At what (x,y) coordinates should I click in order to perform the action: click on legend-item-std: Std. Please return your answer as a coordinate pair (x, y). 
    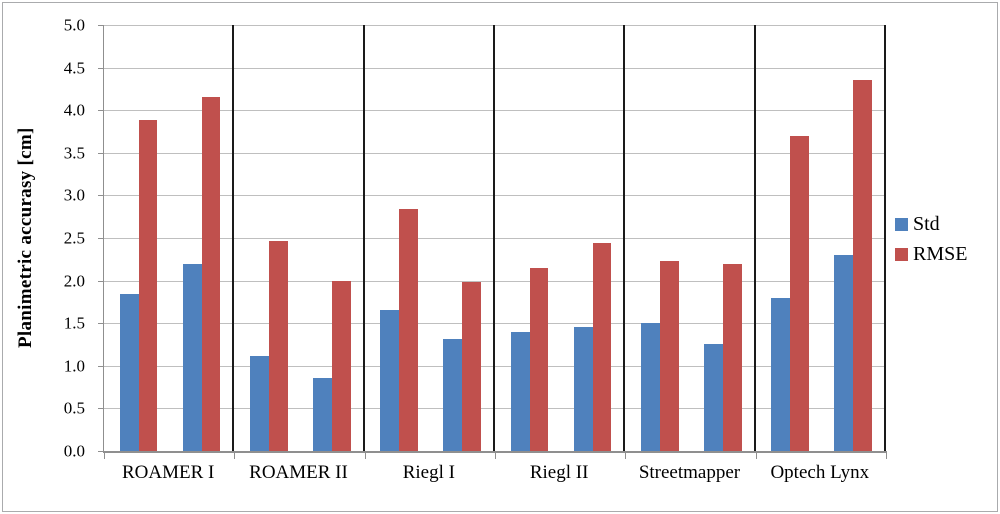
    Looking at the image, I should click on (931, 224).